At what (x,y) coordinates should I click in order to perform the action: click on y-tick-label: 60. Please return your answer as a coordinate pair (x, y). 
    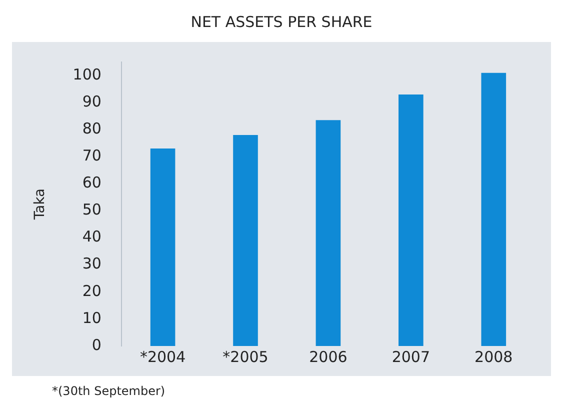
    Looking at the image, I should click on (92, 183).